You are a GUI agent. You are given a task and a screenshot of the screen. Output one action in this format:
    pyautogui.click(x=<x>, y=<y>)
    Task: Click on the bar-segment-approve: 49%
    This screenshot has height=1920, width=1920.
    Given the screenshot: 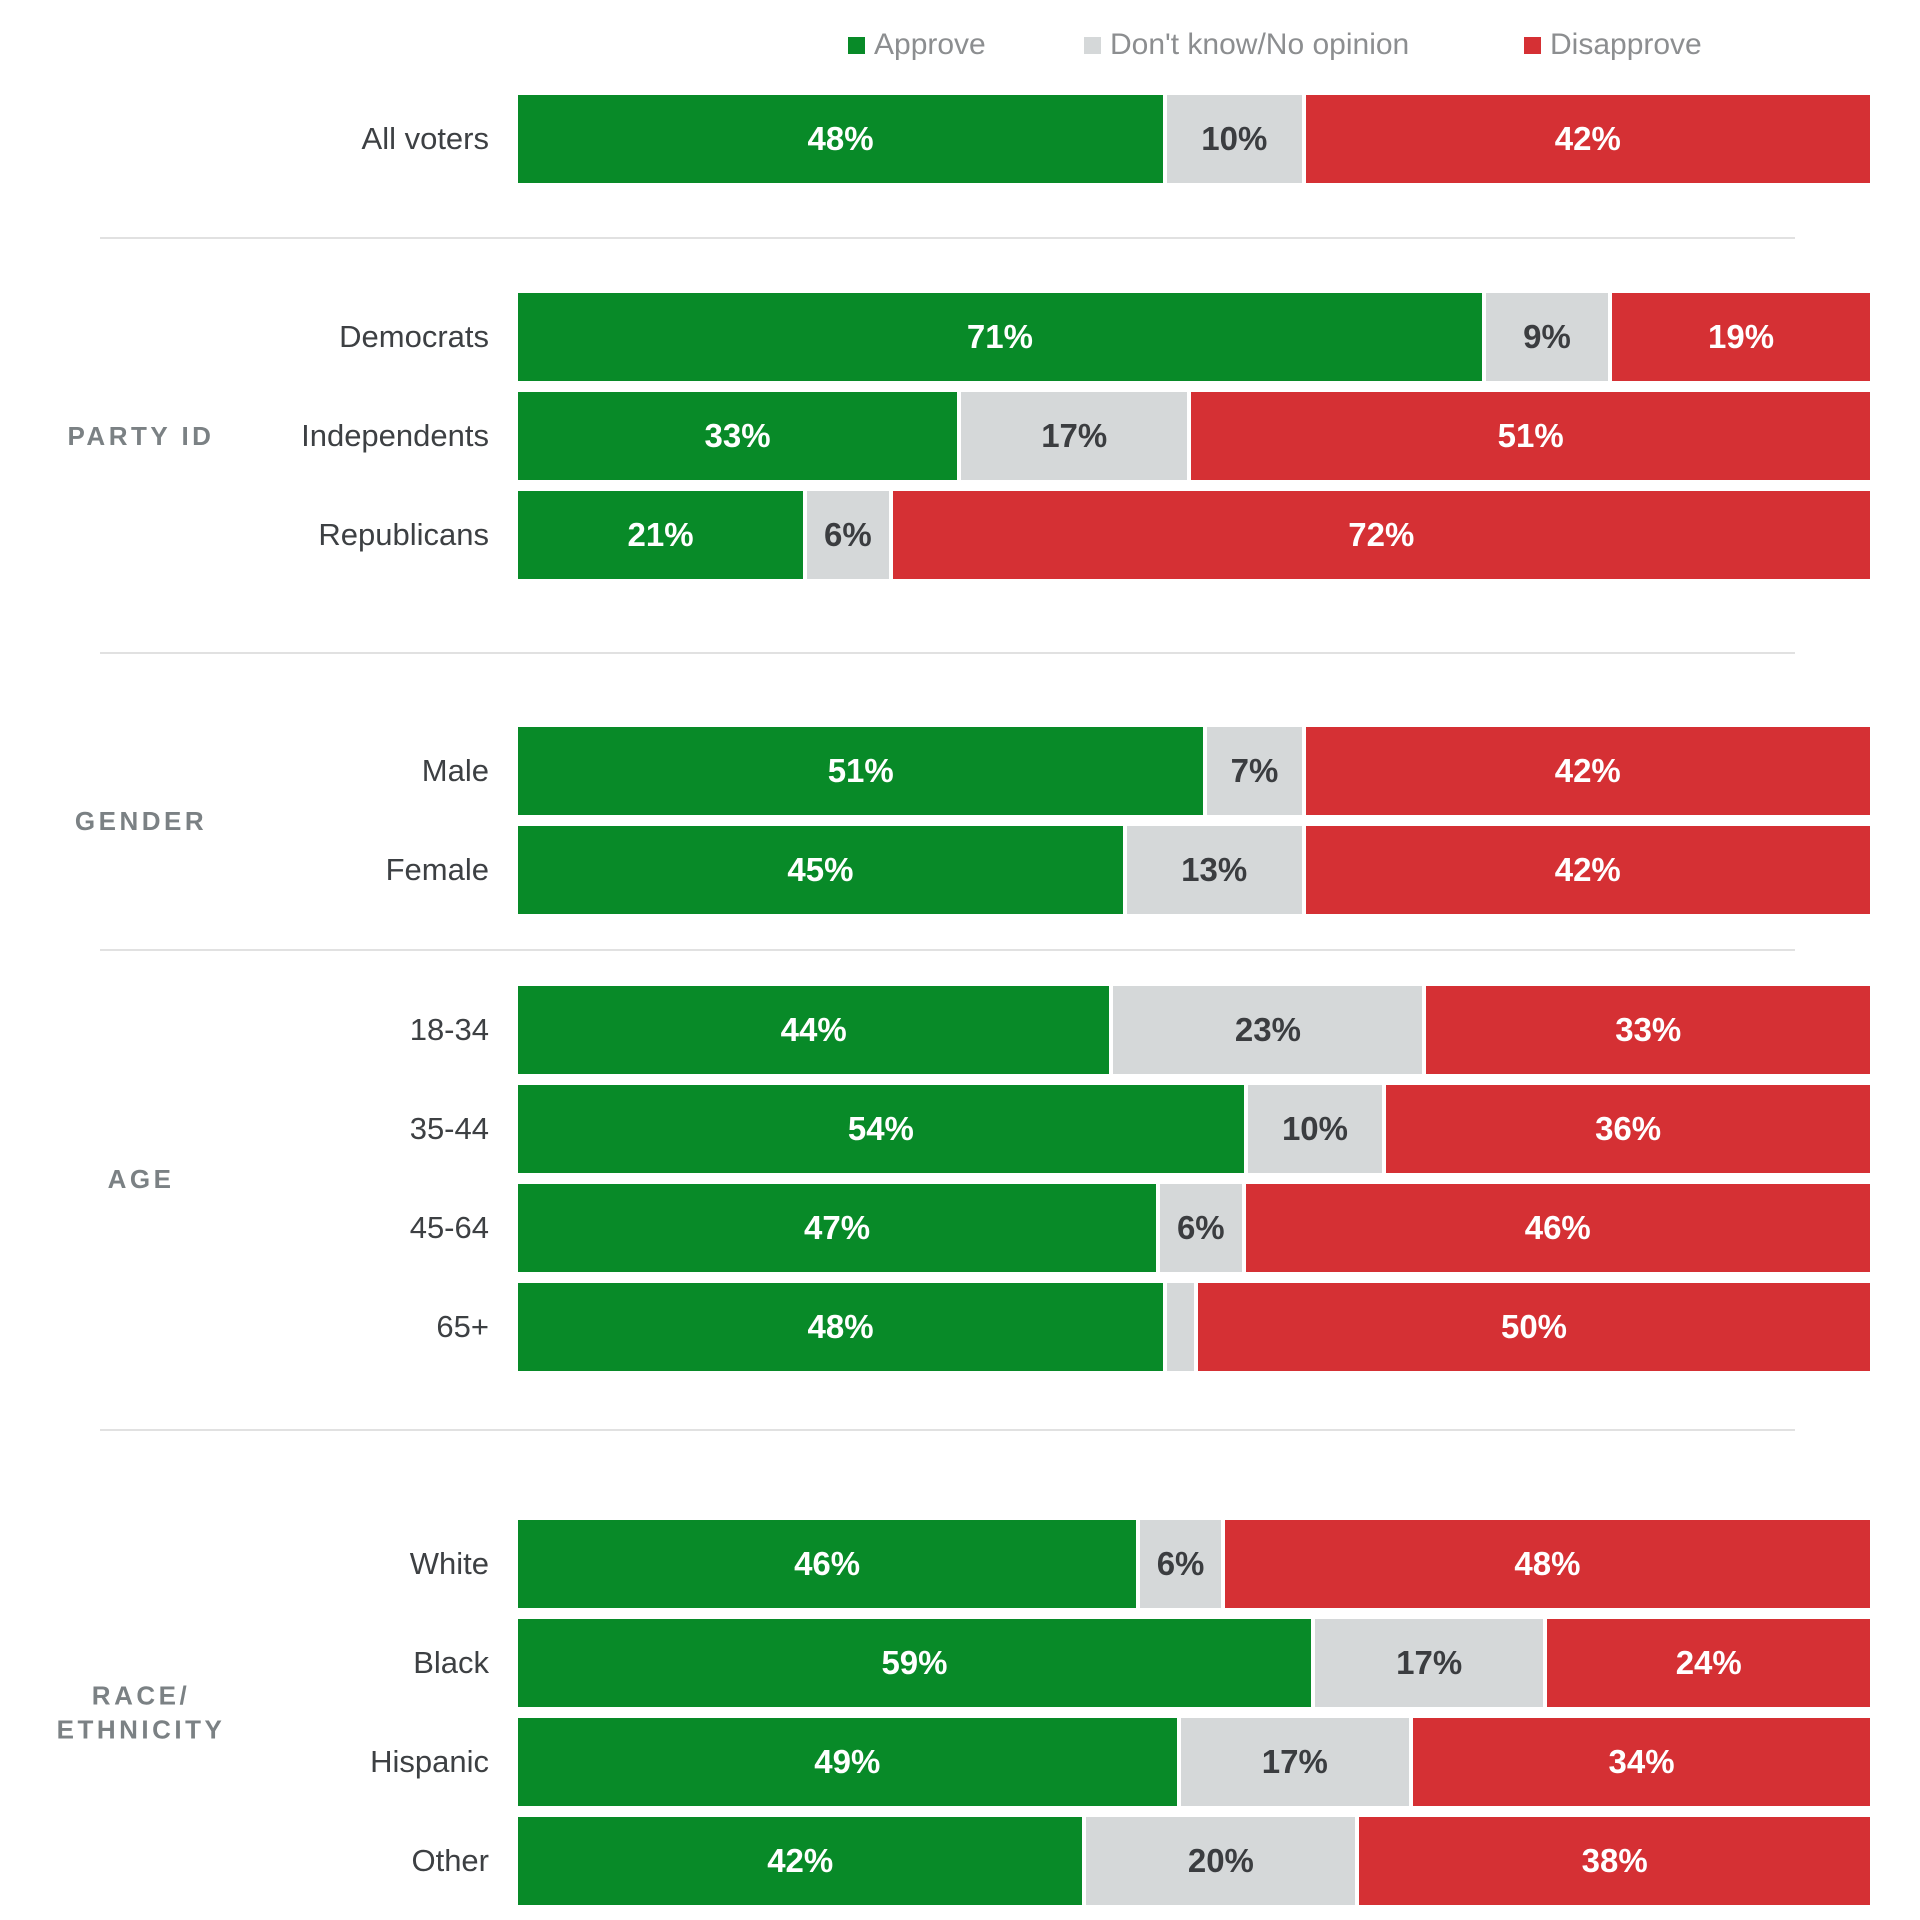 What is the action you would take?
    pyautogui.click(x=847, y=1762)
    